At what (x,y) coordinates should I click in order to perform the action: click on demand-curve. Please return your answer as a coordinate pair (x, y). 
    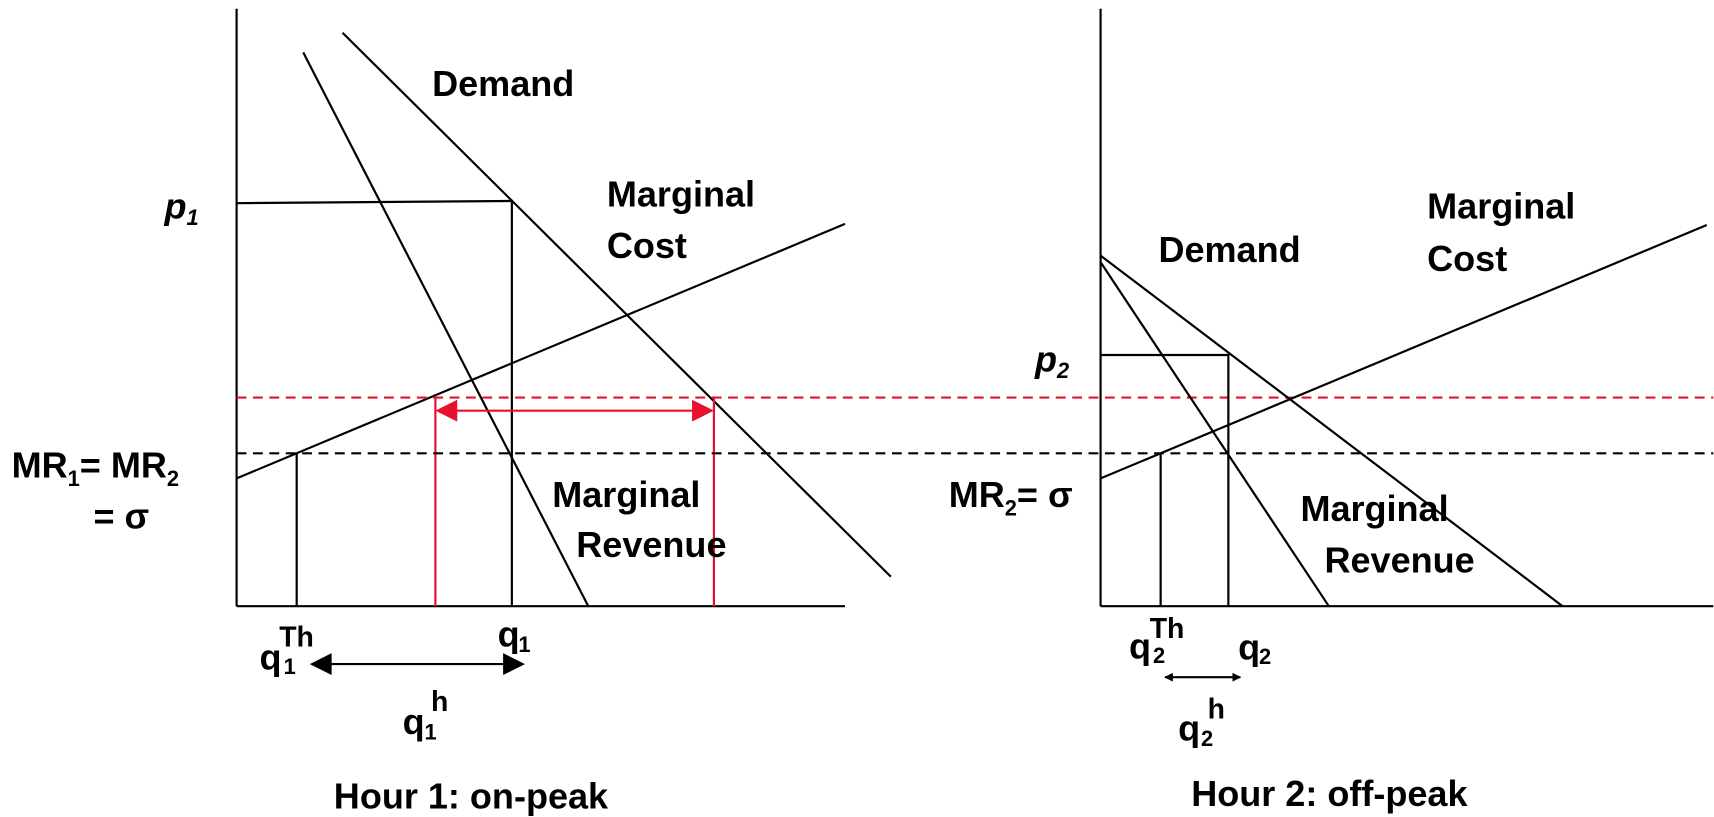
    Looking at the image, I should click on (1331, 431).